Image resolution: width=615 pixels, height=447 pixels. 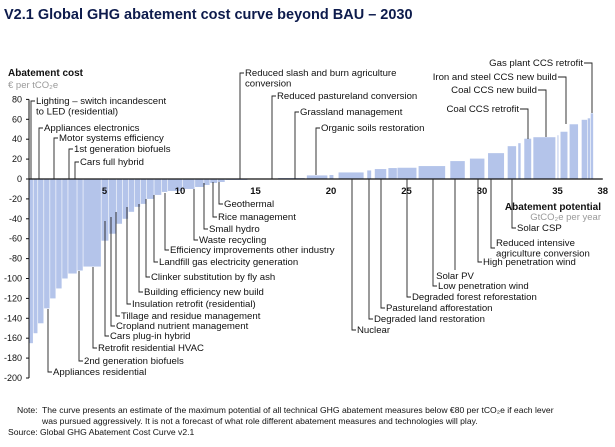 I want to click on x-axis-title: Abatement potential, so click(x=553, y=207).